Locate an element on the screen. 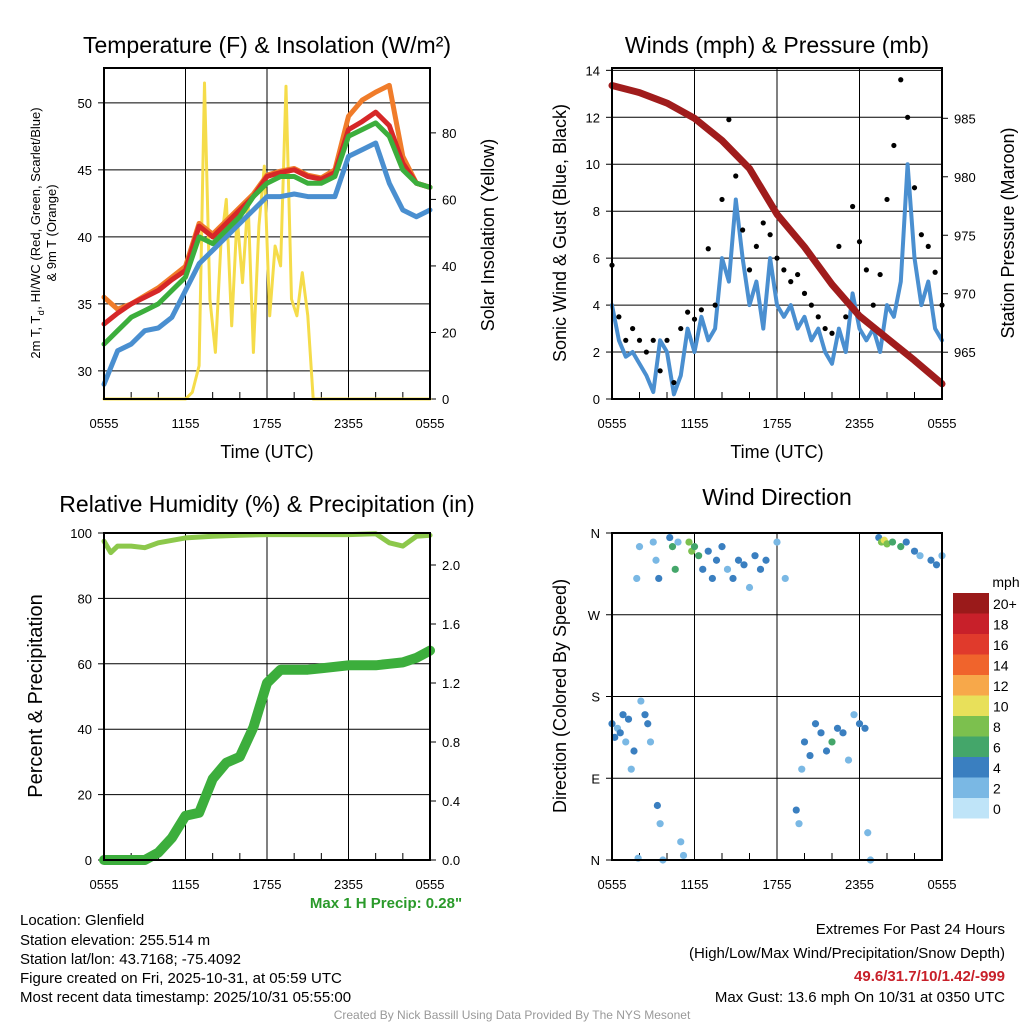  legend-label: 12 is located at coordinates (1001, 686).